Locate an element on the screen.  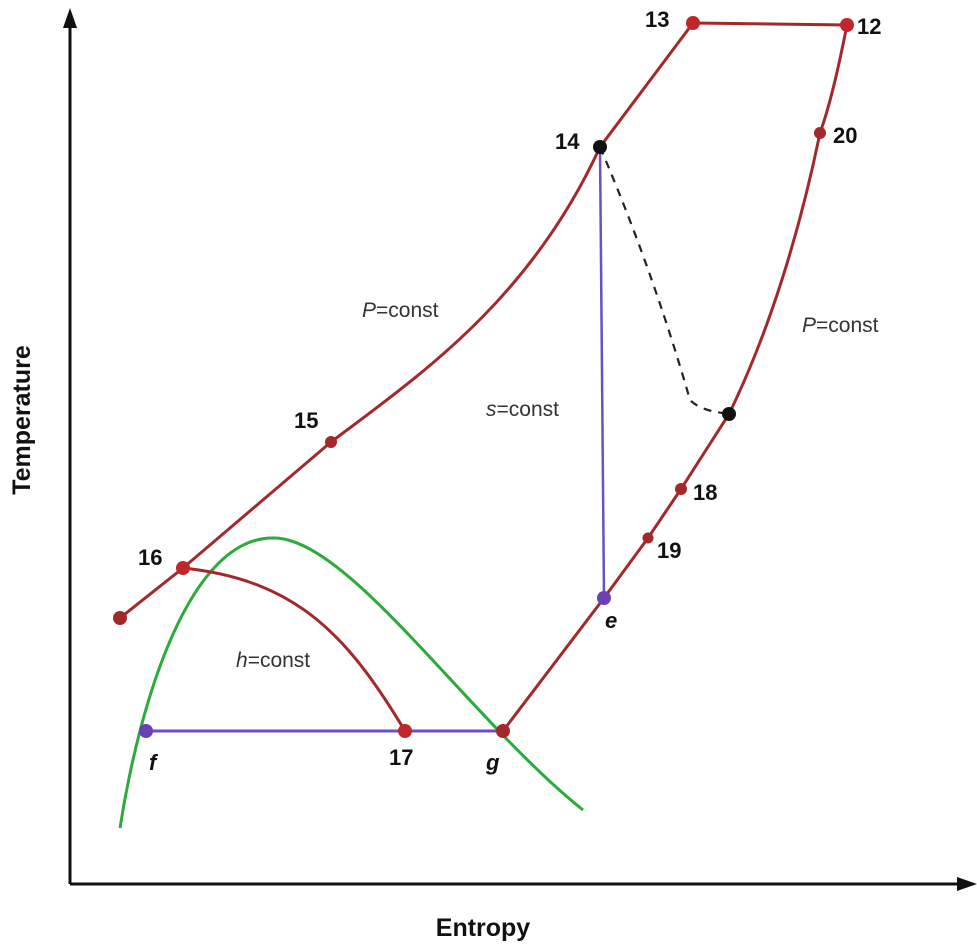
annotation-h-const: h=const is located at coordinates (273, 660).